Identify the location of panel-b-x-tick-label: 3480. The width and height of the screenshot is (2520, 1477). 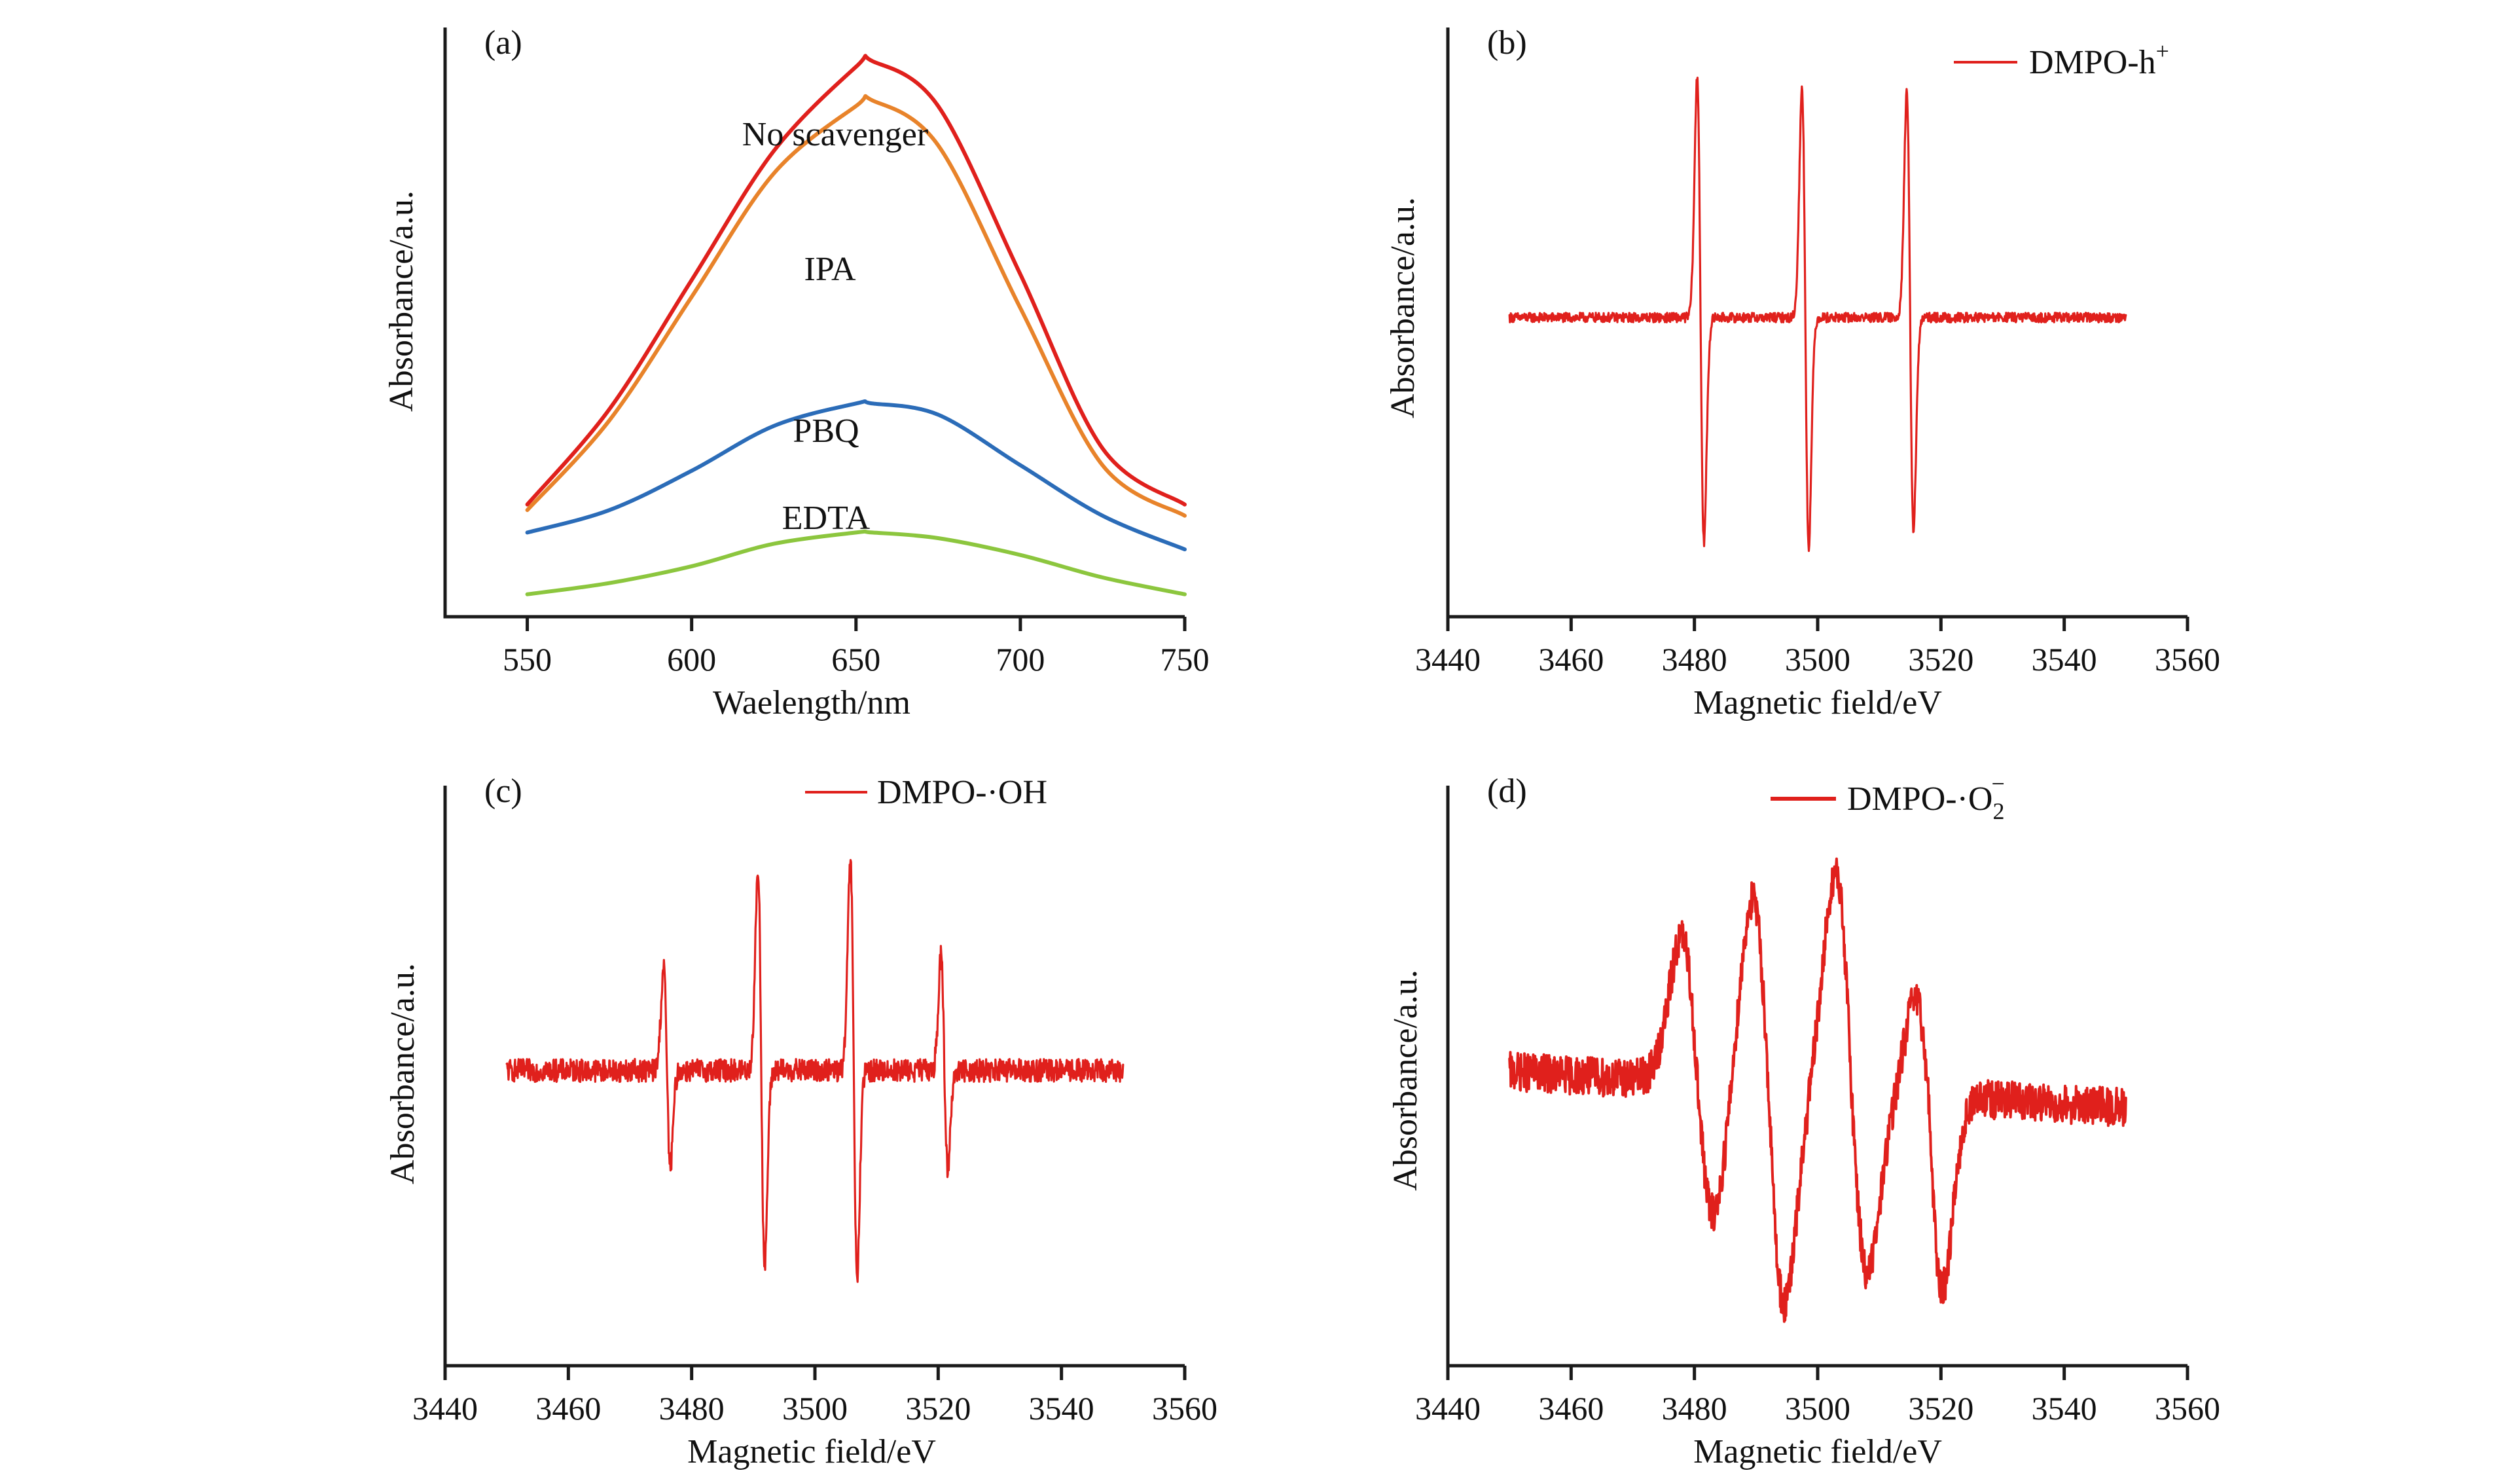
(1694, 659).